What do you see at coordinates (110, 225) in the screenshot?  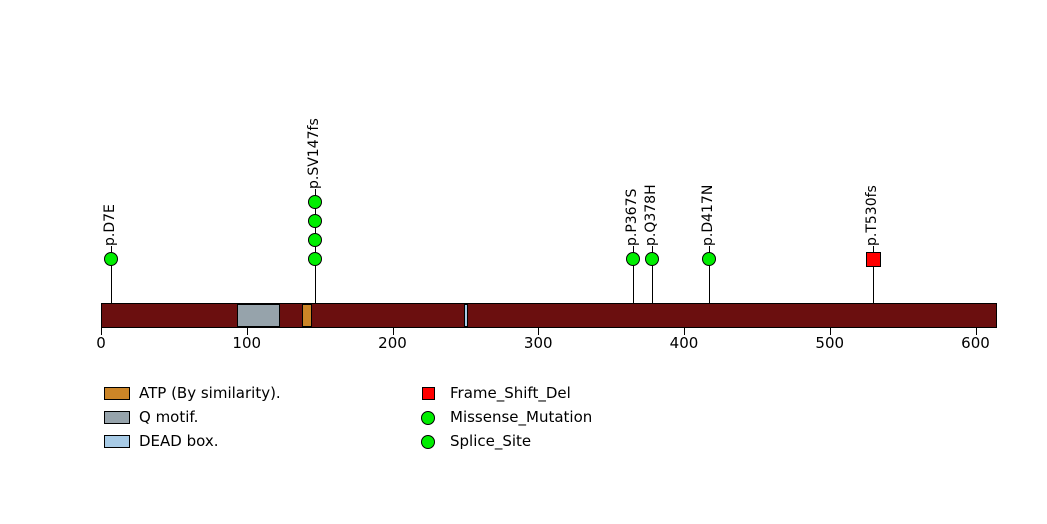 I see `mutation-label: p.D7E` at bounding box center [110, 225].